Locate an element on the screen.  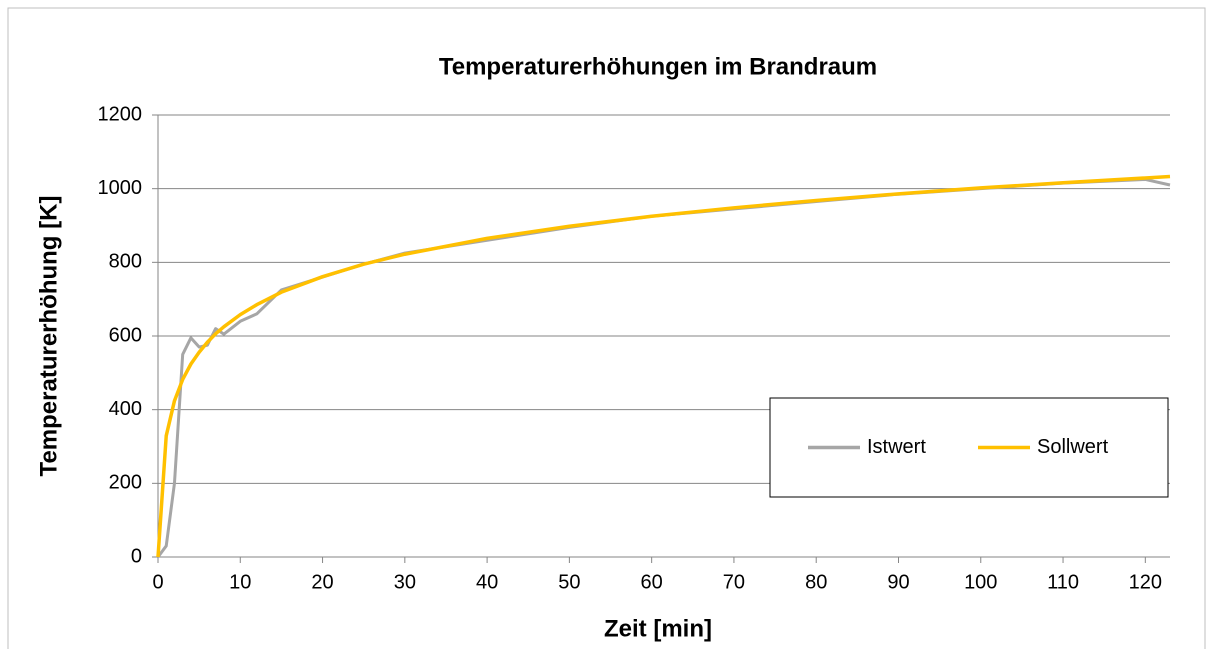
x-tick-label: 120 is located at coordinates (1145, 582).